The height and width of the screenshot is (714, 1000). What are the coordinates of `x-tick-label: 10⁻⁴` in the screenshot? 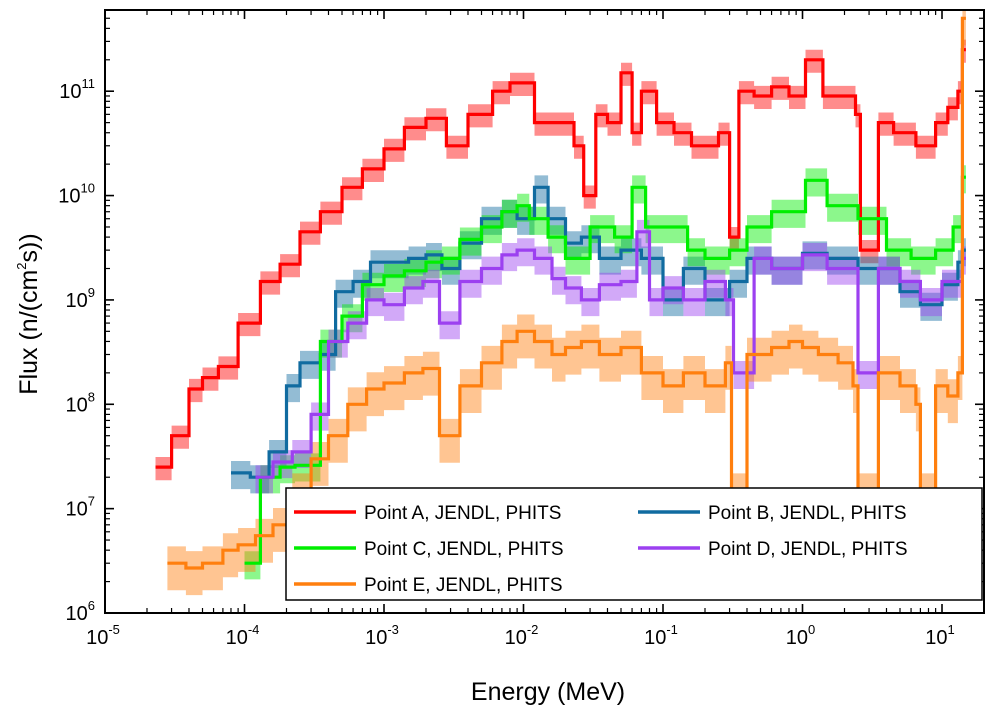 It's located at (243, 635).